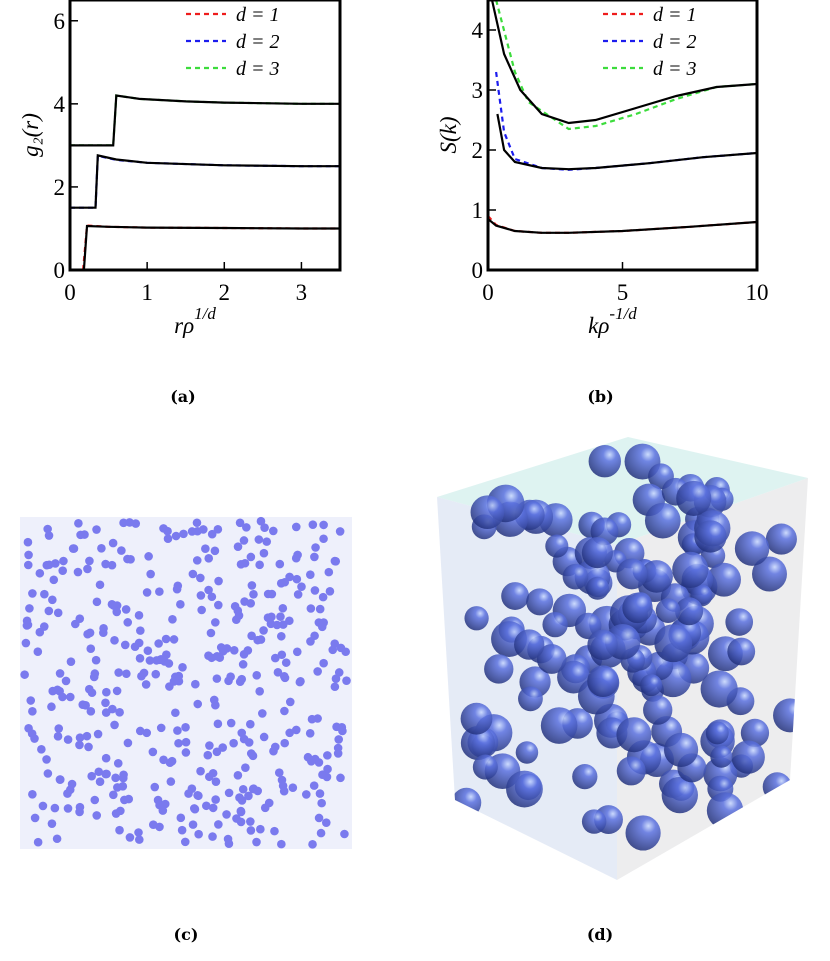  I want to click on y-tick-label: 4, so click(478, 30).